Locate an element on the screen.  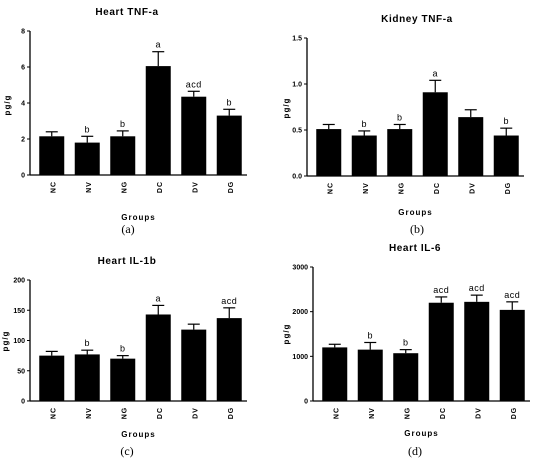
panel-caption: (c) is located at coordinates (126, 451).